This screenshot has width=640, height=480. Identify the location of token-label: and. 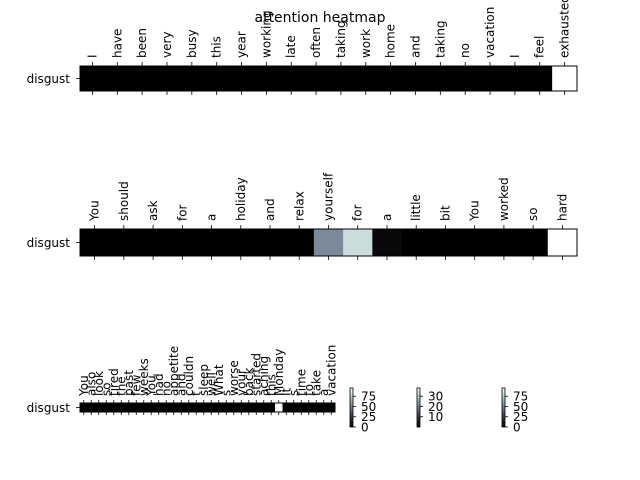
(270, 209).